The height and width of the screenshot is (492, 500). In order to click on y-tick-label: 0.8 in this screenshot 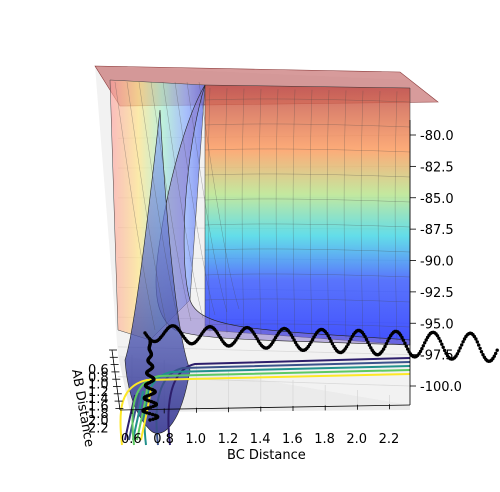, I will do `click(98, 377)`.